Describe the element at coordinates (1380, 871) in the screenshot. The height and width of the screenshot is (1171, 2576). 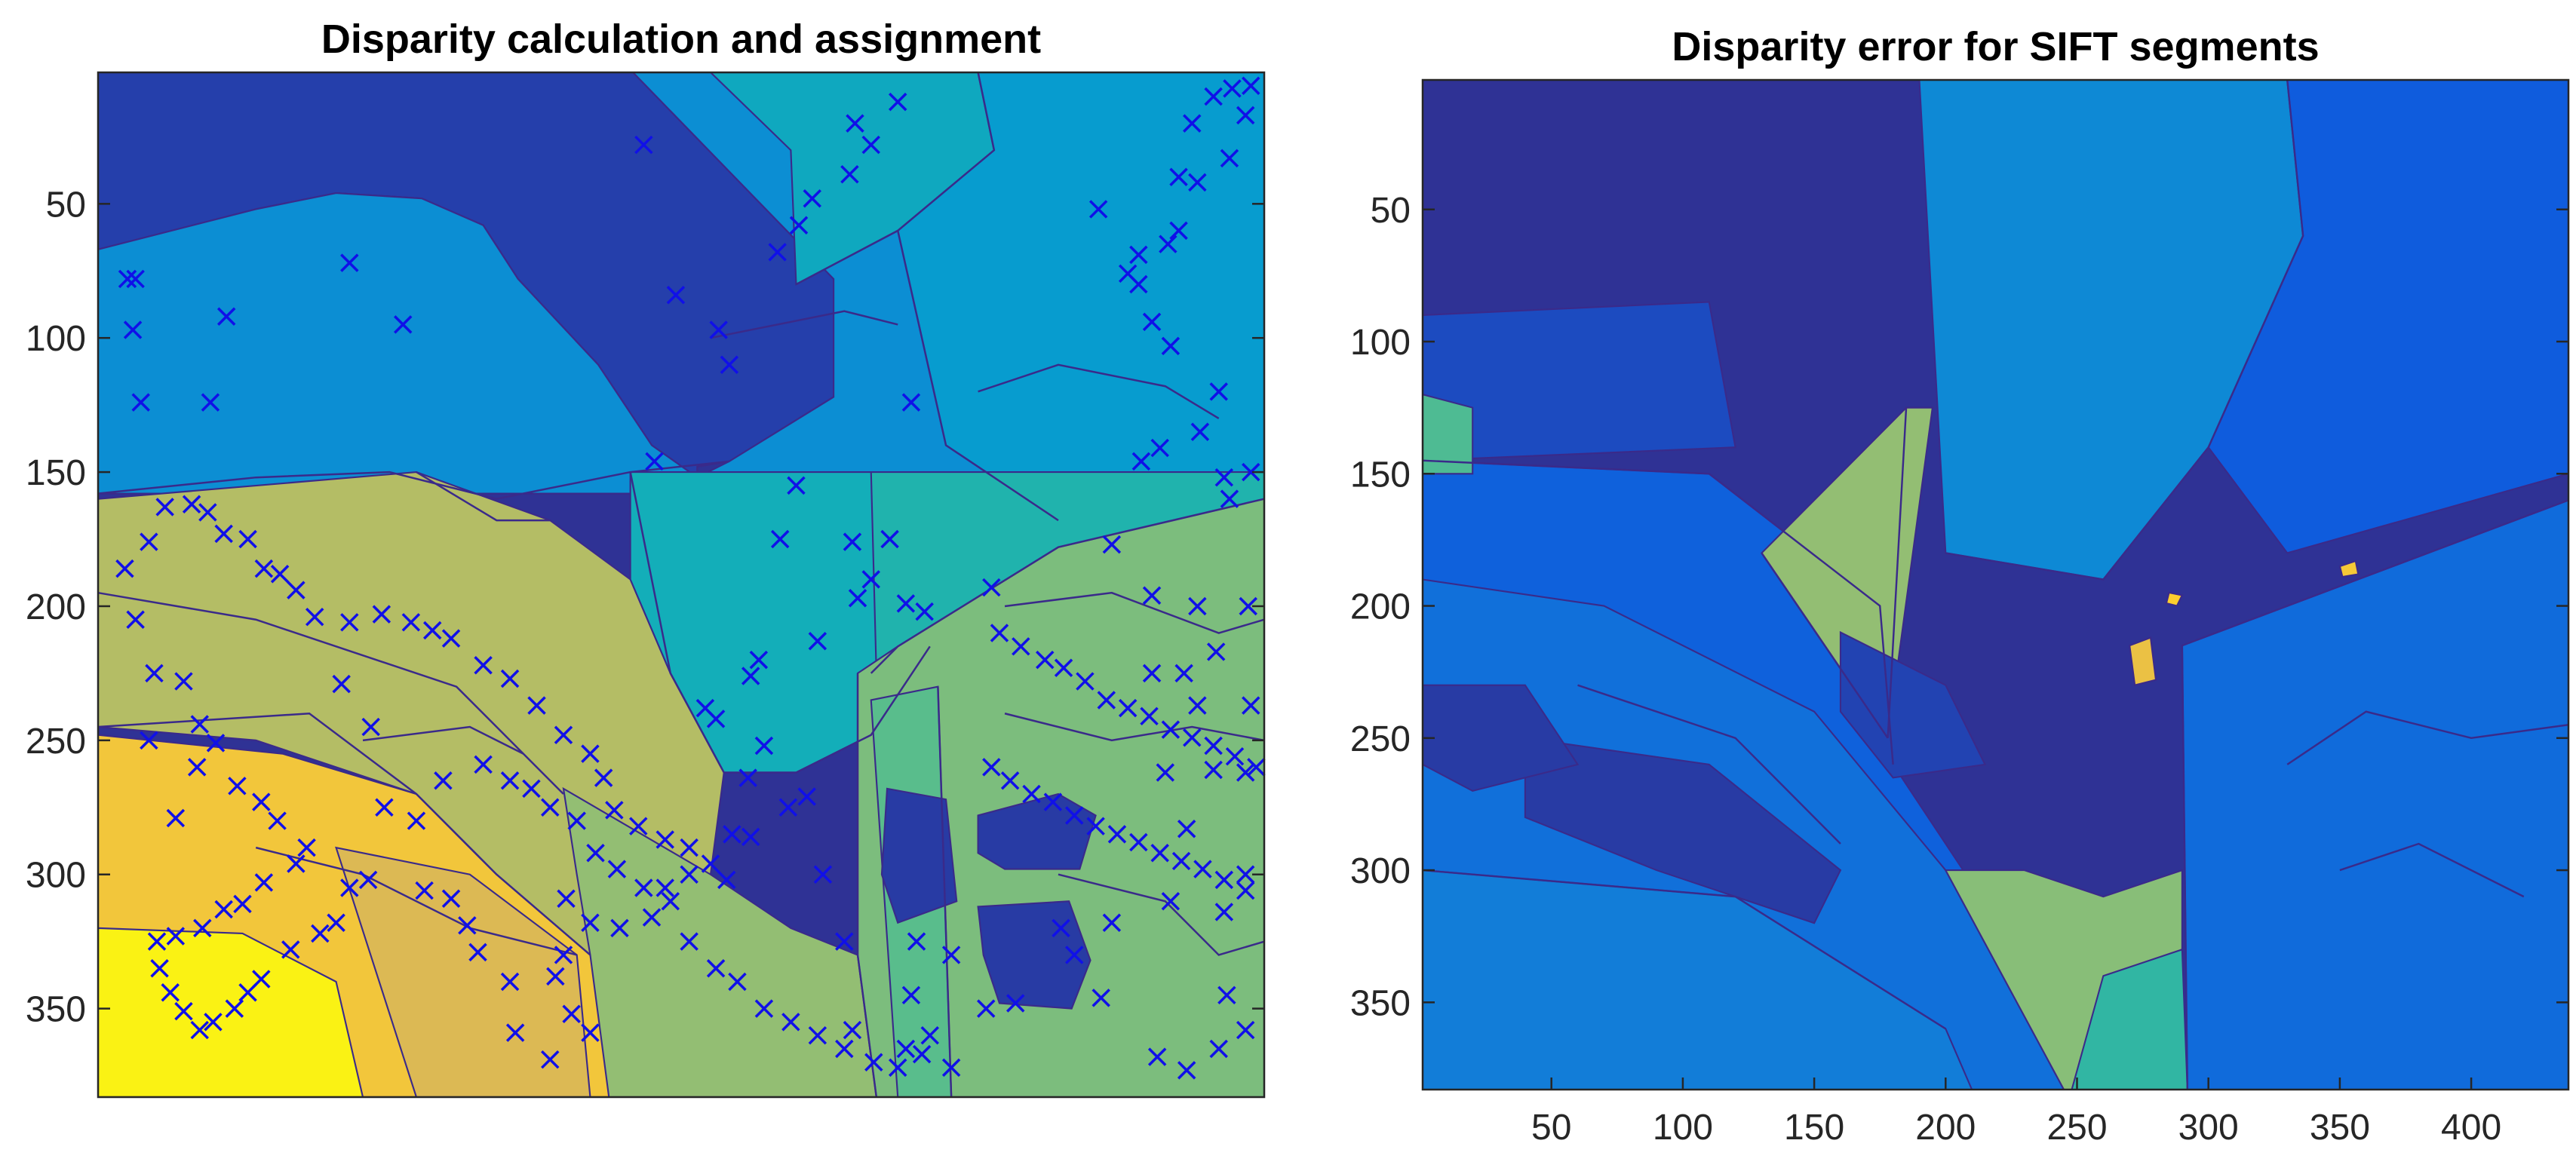
I see `y-tick-label: 300` at that location.